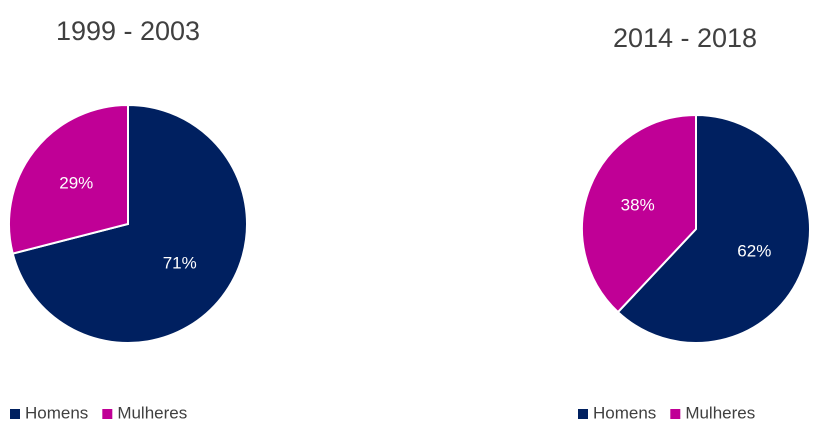 The image size is (817, 425). What do you see at coordinates (76, 182) in the screenshot?
I see `data-label: 29%` at bounding box center [76, 182].